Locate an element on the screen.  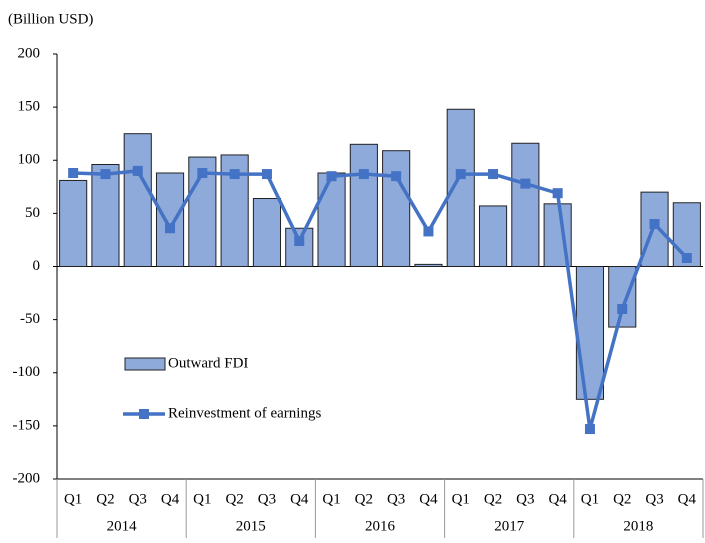
x-group-label: 2014 is located at coordinates (122, 526).